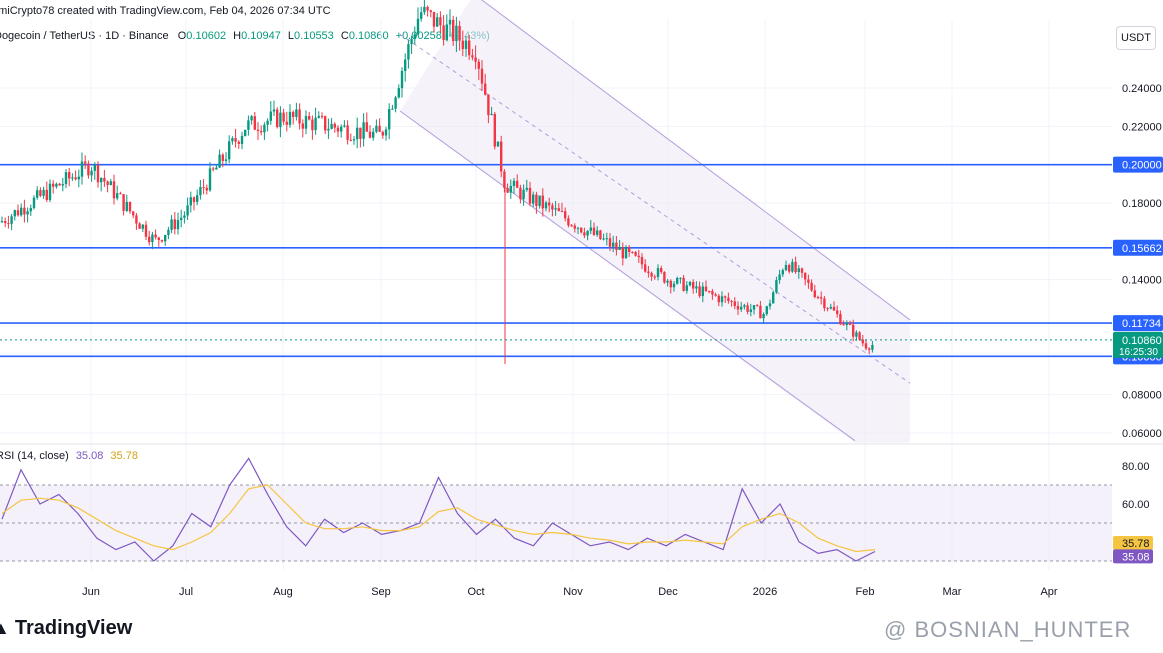 The width and height of the screenshot is (1163, 653). I want to click on level-price-tag, so click(1138, 247).